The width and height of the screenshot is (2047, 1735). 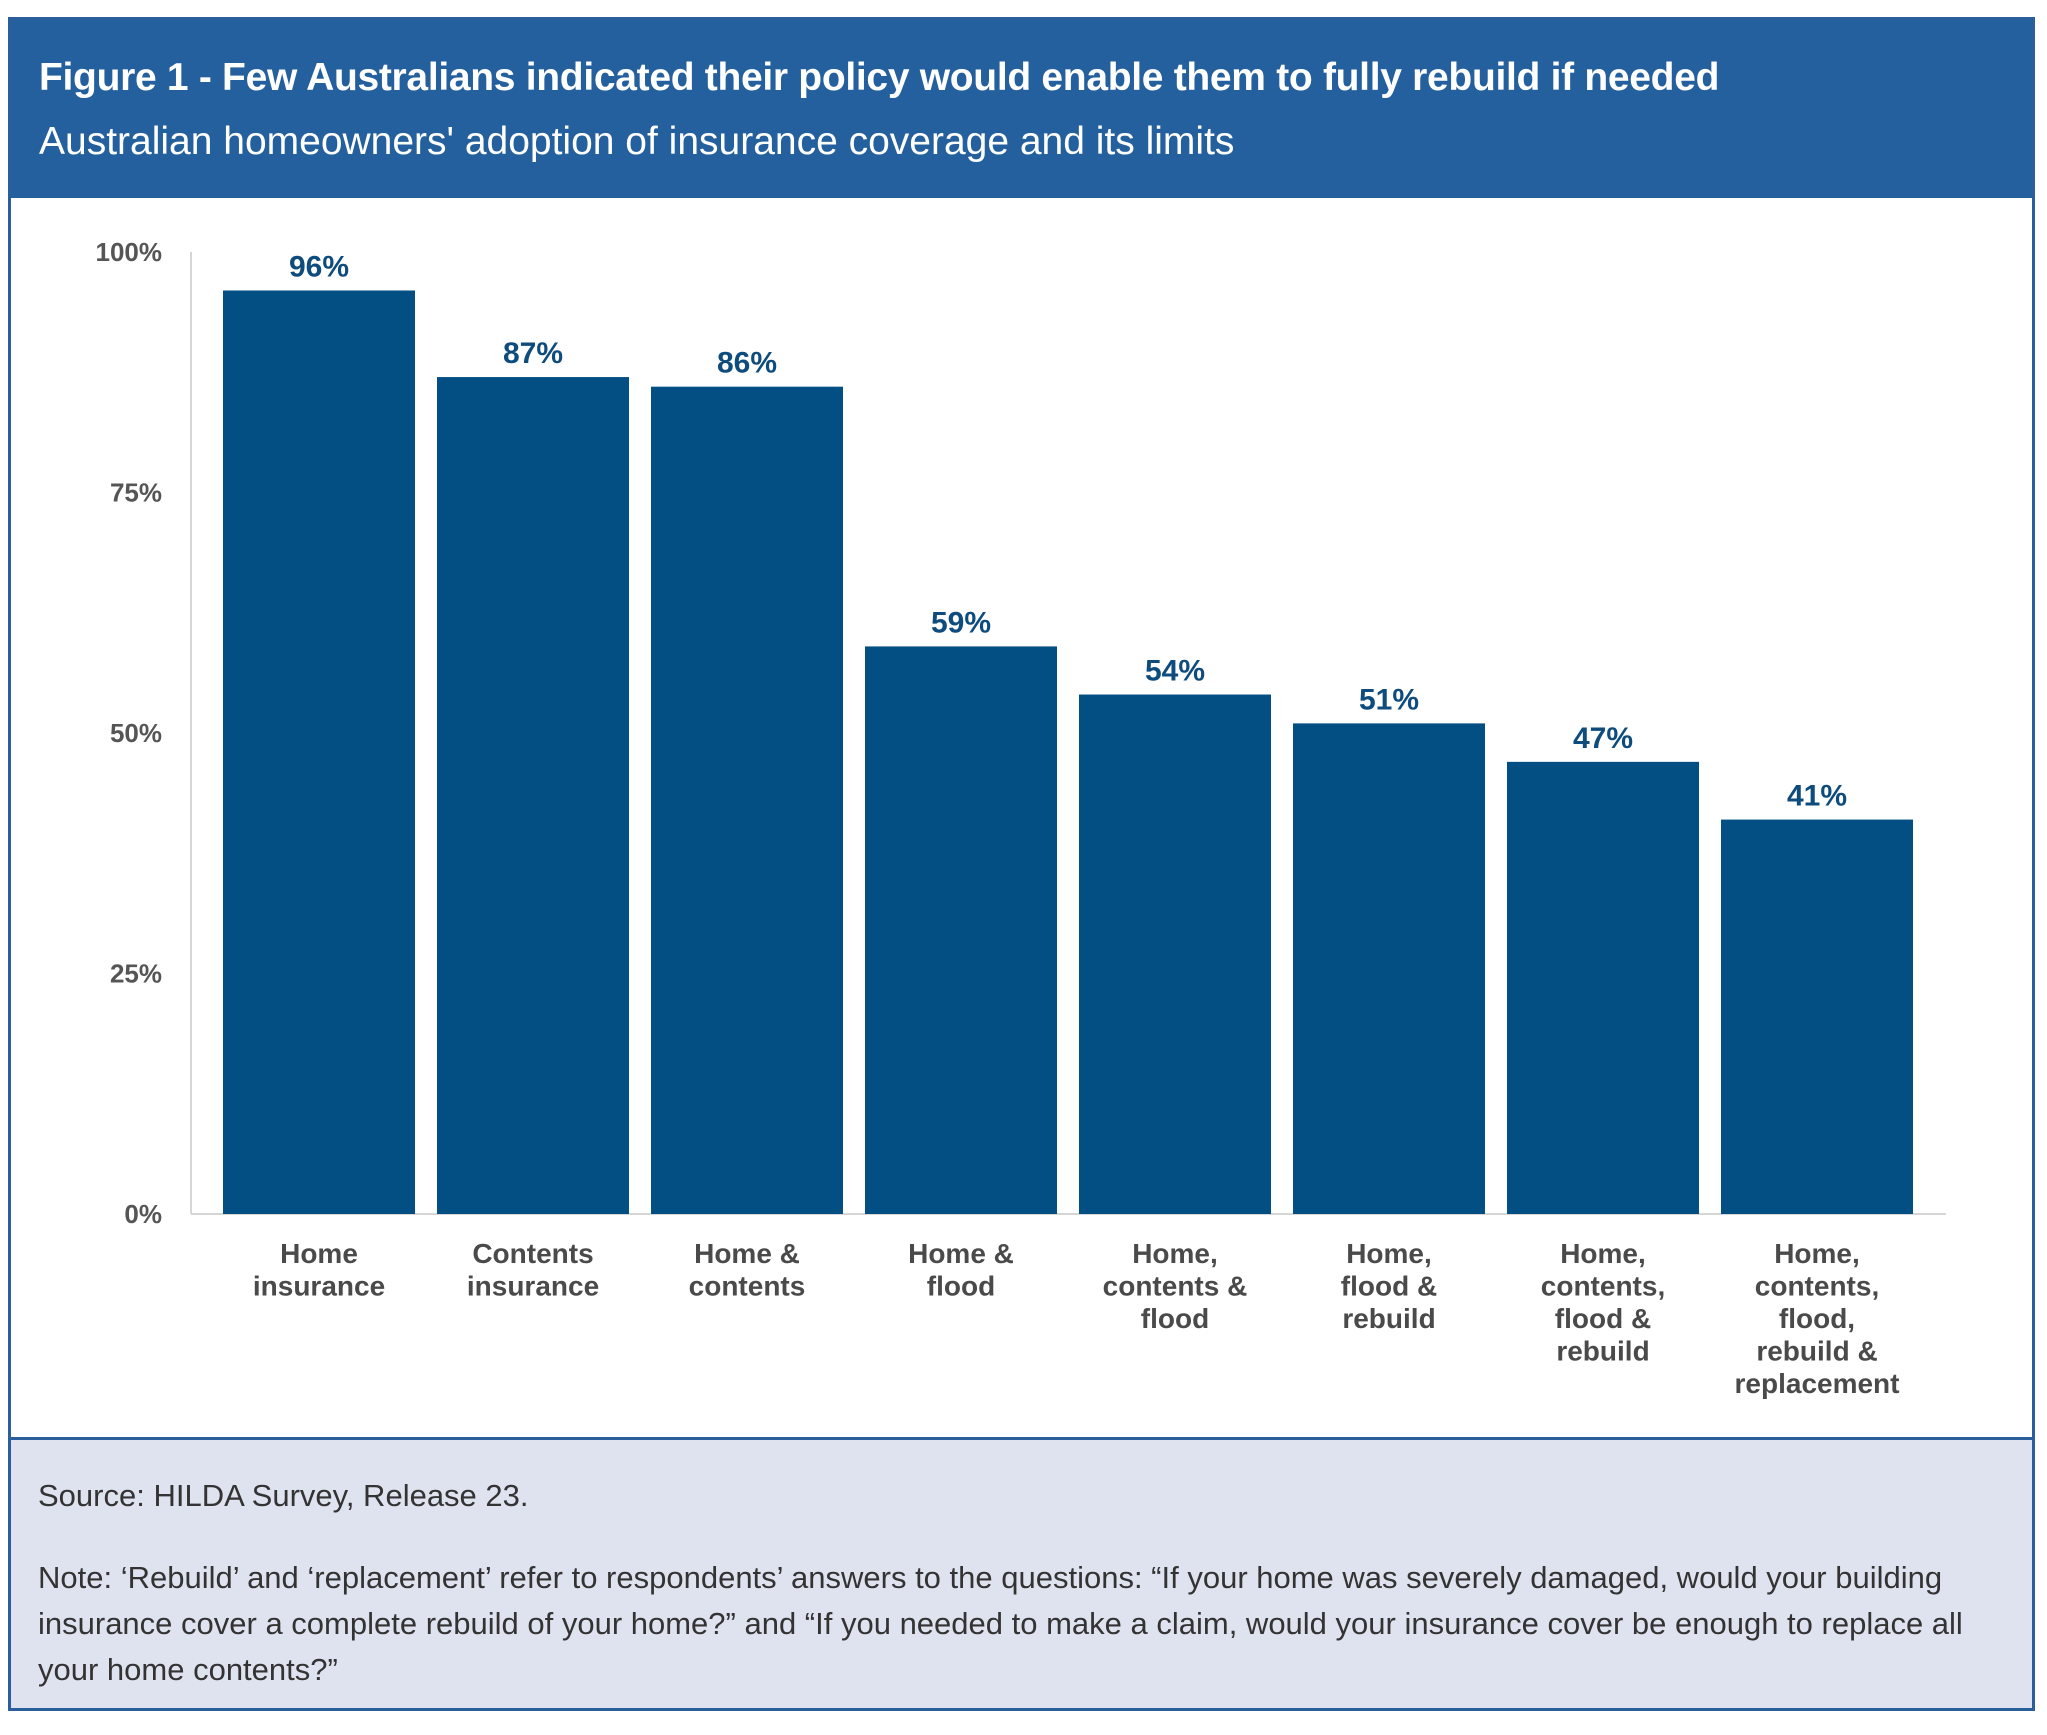 I want to click on y-tick-label: 50%, so click(x=136, y=733).